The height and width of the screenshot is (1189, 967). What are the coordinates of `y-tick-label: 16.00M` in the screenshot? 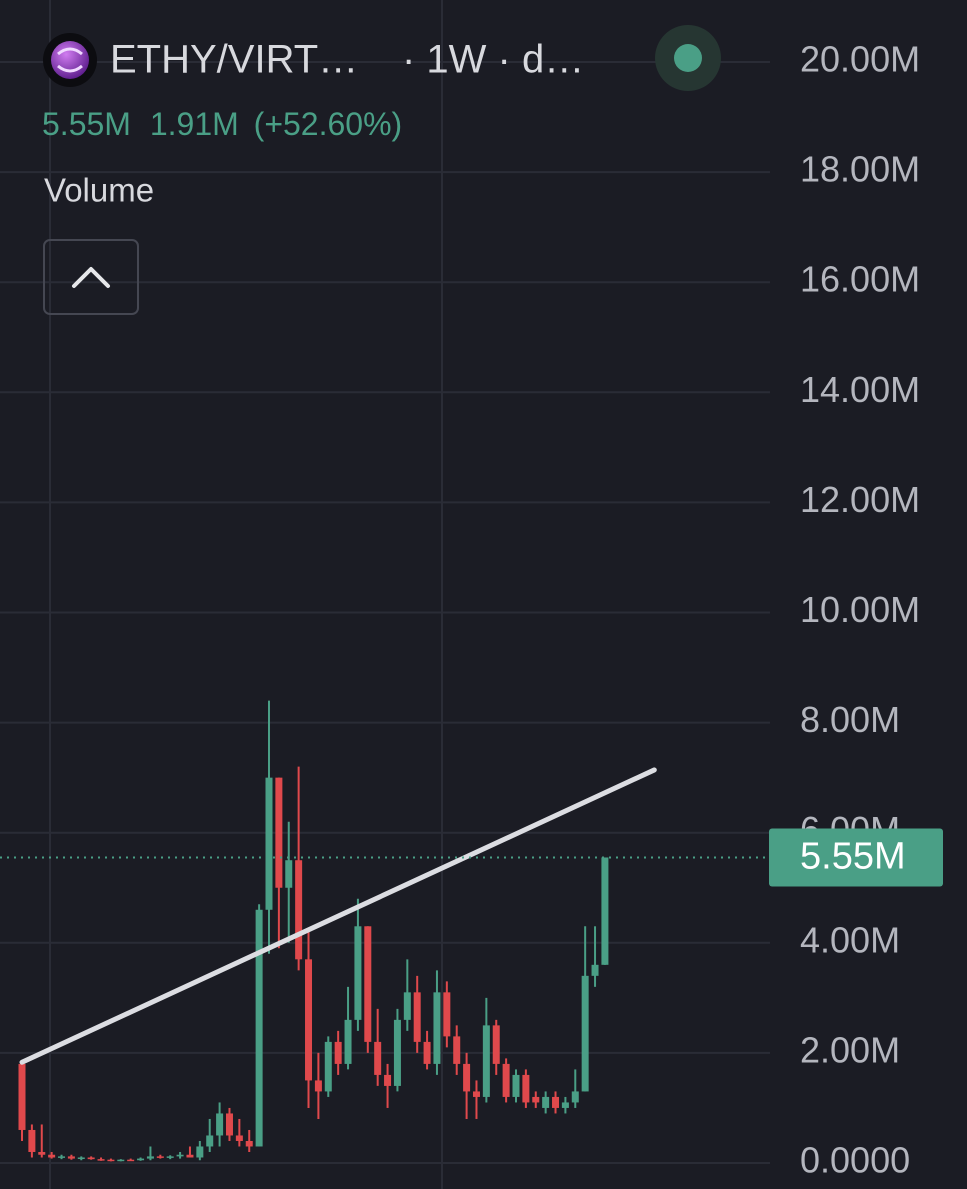 It's located at (860, 279).